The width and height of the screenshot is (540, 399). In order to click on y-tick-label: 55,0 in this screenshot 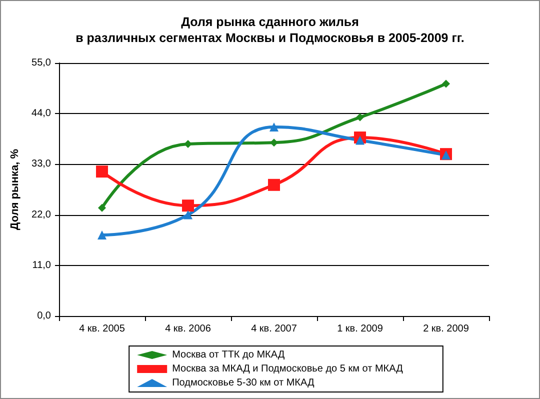, I will do `click(42, 63)`.